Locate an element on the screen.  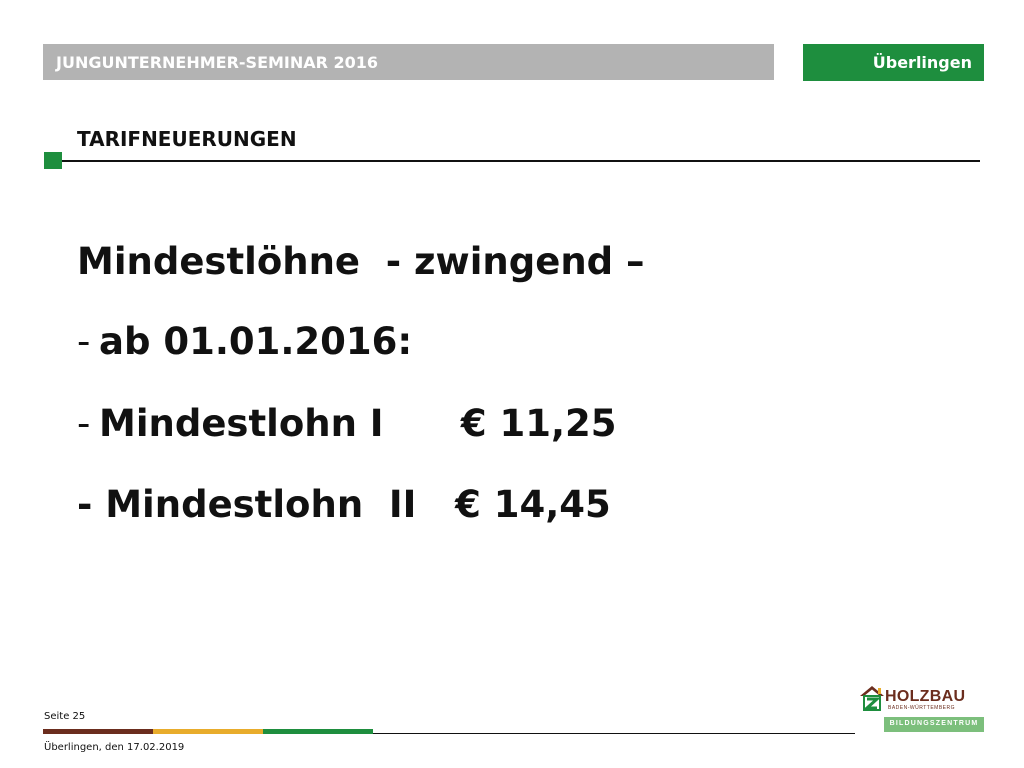
footer-strip-green is located at coordinates (318, 731).